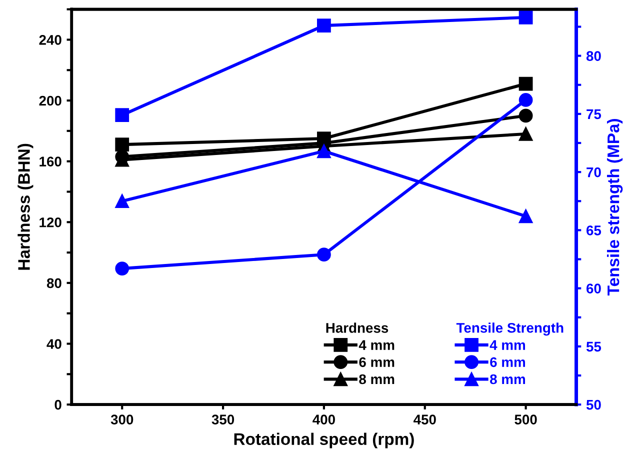 The height and width of the screenshot is (465, 623). Describe the element at coordinates (51, 222) in the screenshot. I see `y-tick-label: 120` at that location.